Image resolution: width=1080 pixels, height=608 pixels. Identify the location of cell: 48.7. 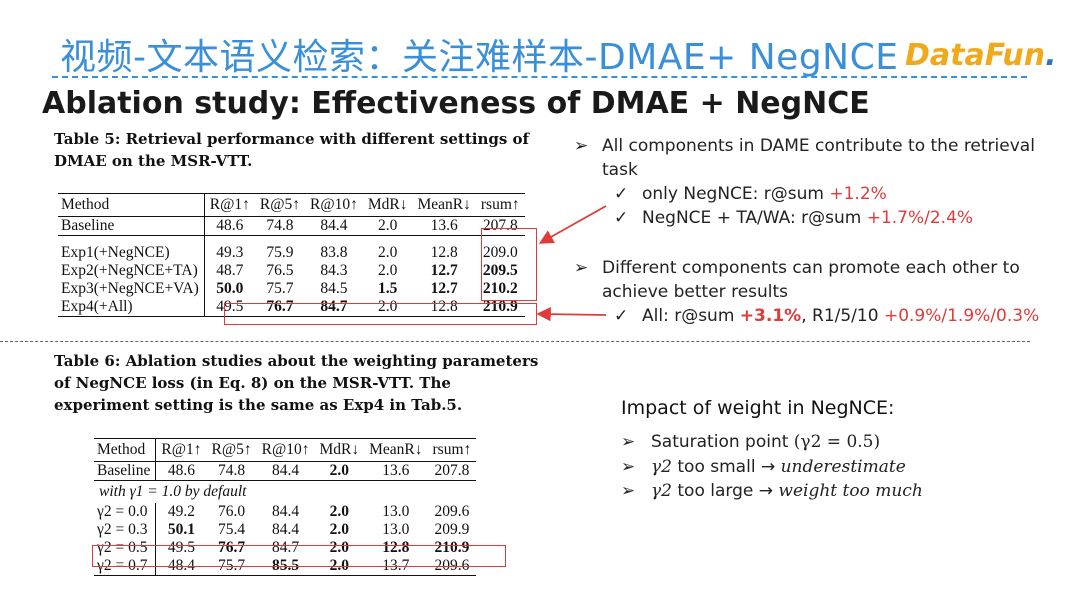
(230, 270).